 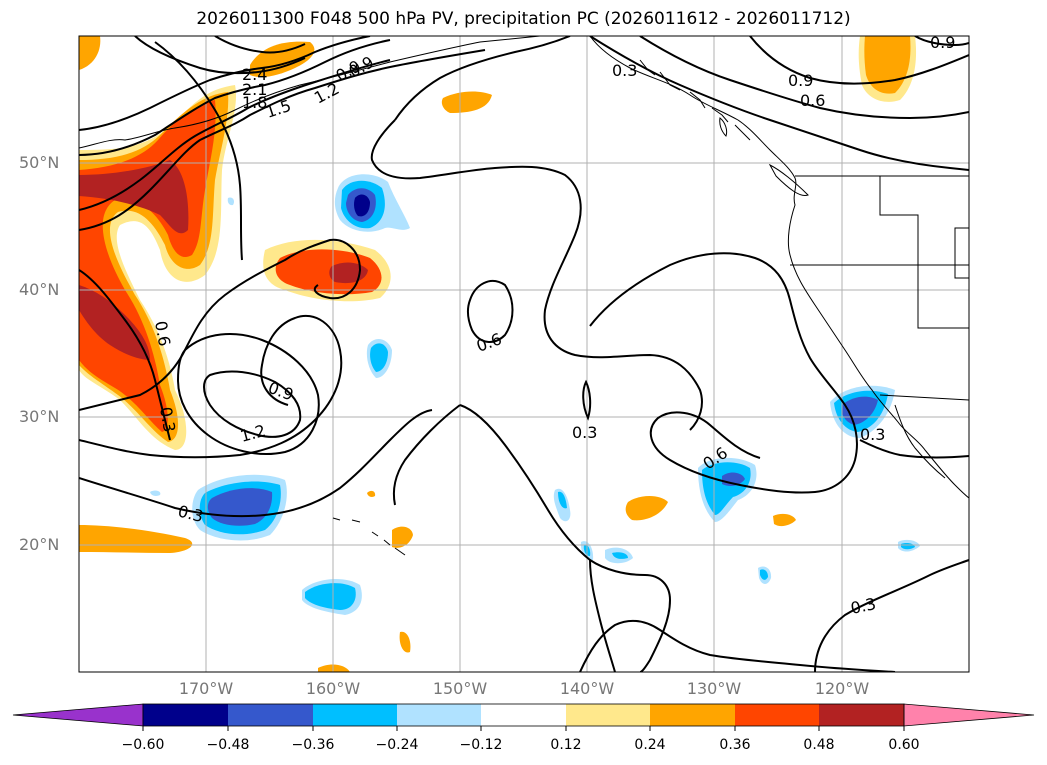 What do you see at coordinates (481, 745) in the screenshot?
I see `colorbar-tick-label: −0.12` at bounding box center [481, 745].